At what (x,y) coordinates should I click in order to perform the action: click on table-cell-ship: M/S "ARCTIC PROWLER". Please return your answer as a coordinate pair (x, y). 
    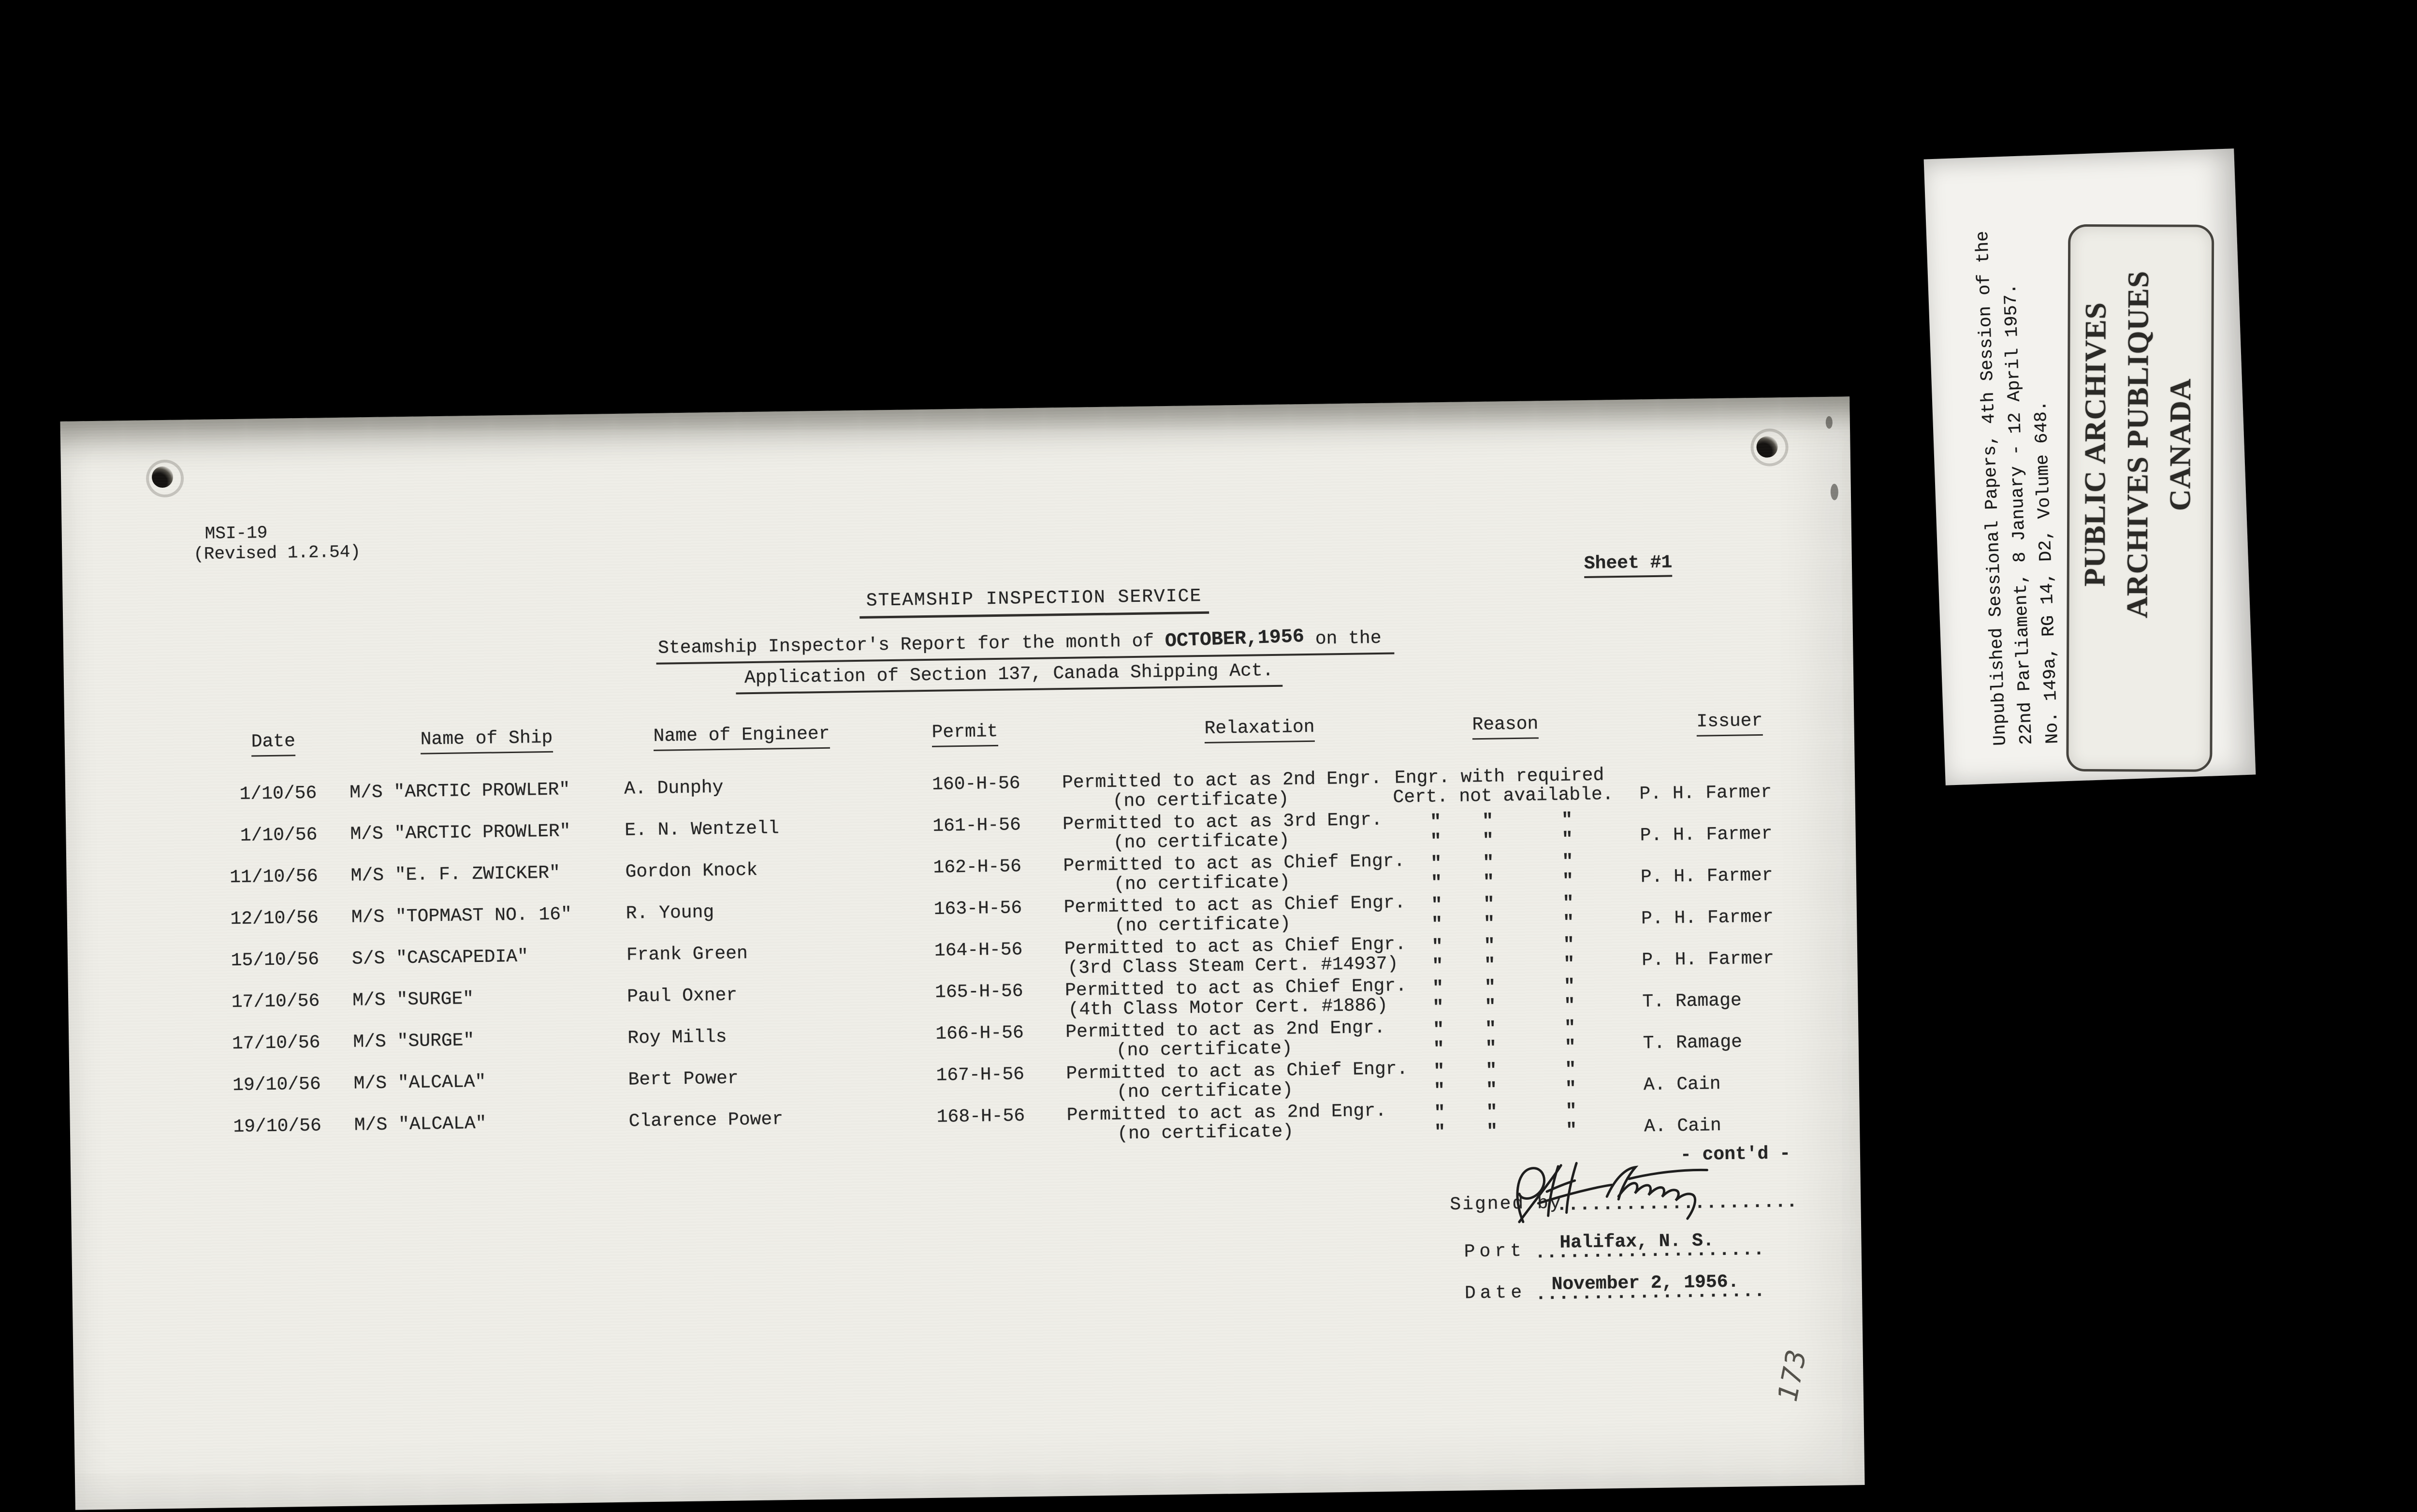
    Looking at the image, I should click on (460, 833).